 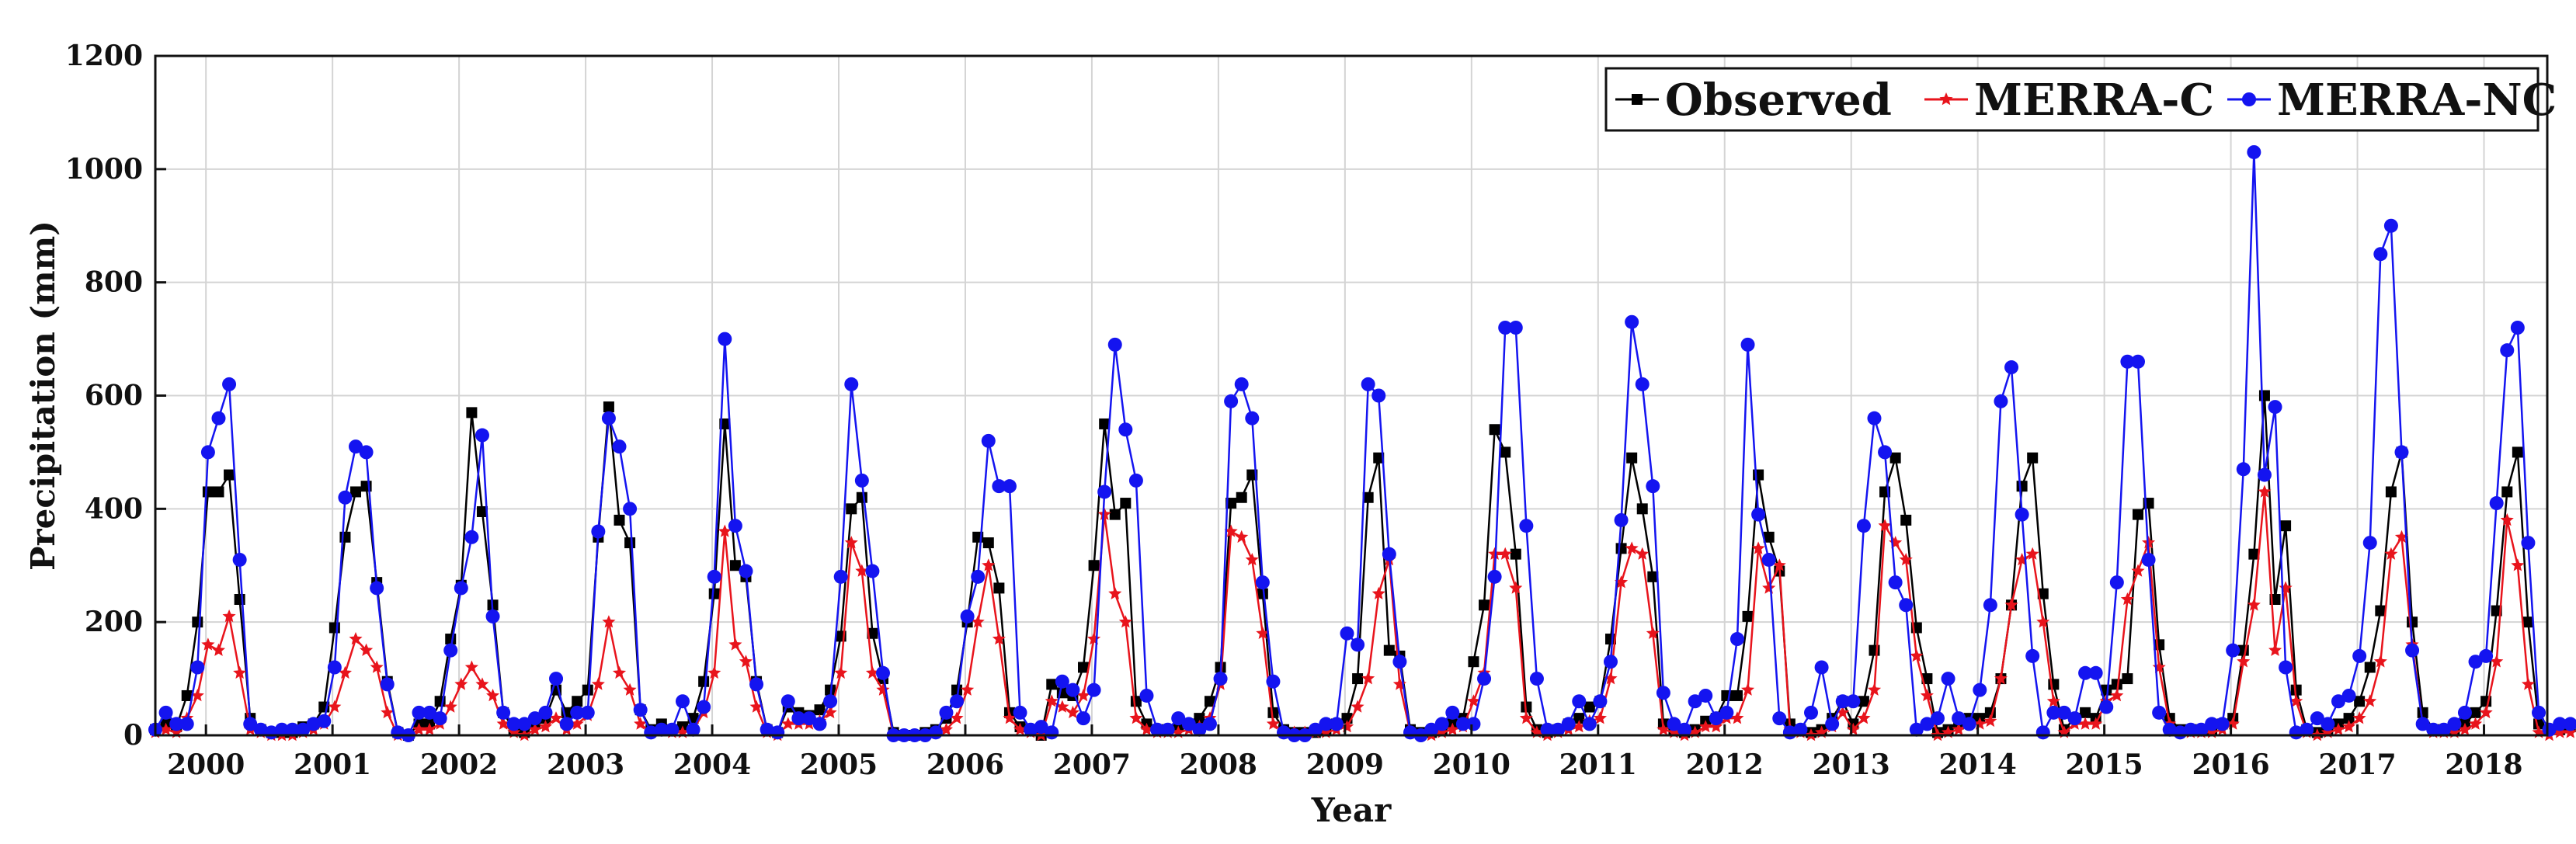 What do you see at coordinates (1778, 100) in the screenshot?
I see `legend-label: Observed` at bounding box center [1778, 100].